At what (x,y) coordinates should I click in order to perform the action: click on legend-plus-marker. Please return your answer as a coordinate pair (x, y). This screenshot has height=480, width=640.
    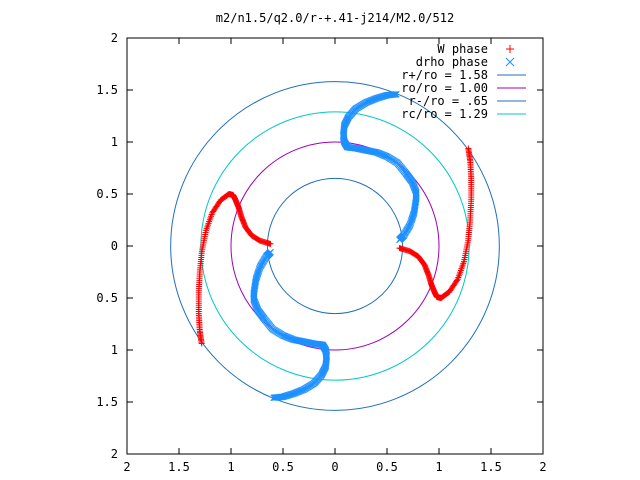
    Looking at the image, I should click on (510, 49).